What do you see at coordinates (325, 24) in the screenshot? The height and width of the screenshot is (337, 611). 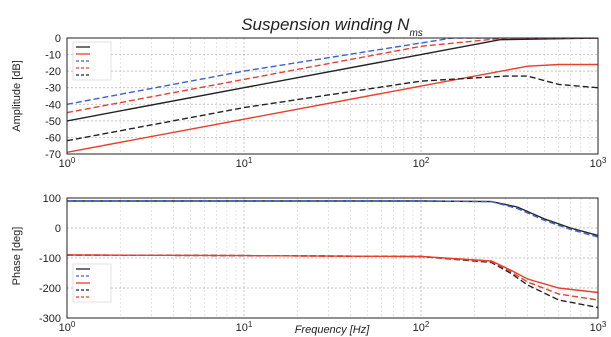 I see `chart-title-main: Suspension winding N` at bounding box center [325, 24].